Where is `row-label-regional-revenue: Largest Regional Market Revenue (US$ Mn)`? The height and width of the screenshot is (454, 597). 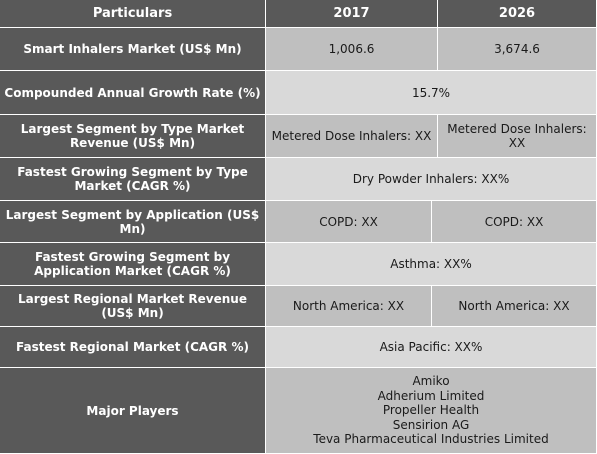
row-label-regional-revenue: Largest Regional Market Revenue (US$ Mn) is located at coordinates (133, 306).